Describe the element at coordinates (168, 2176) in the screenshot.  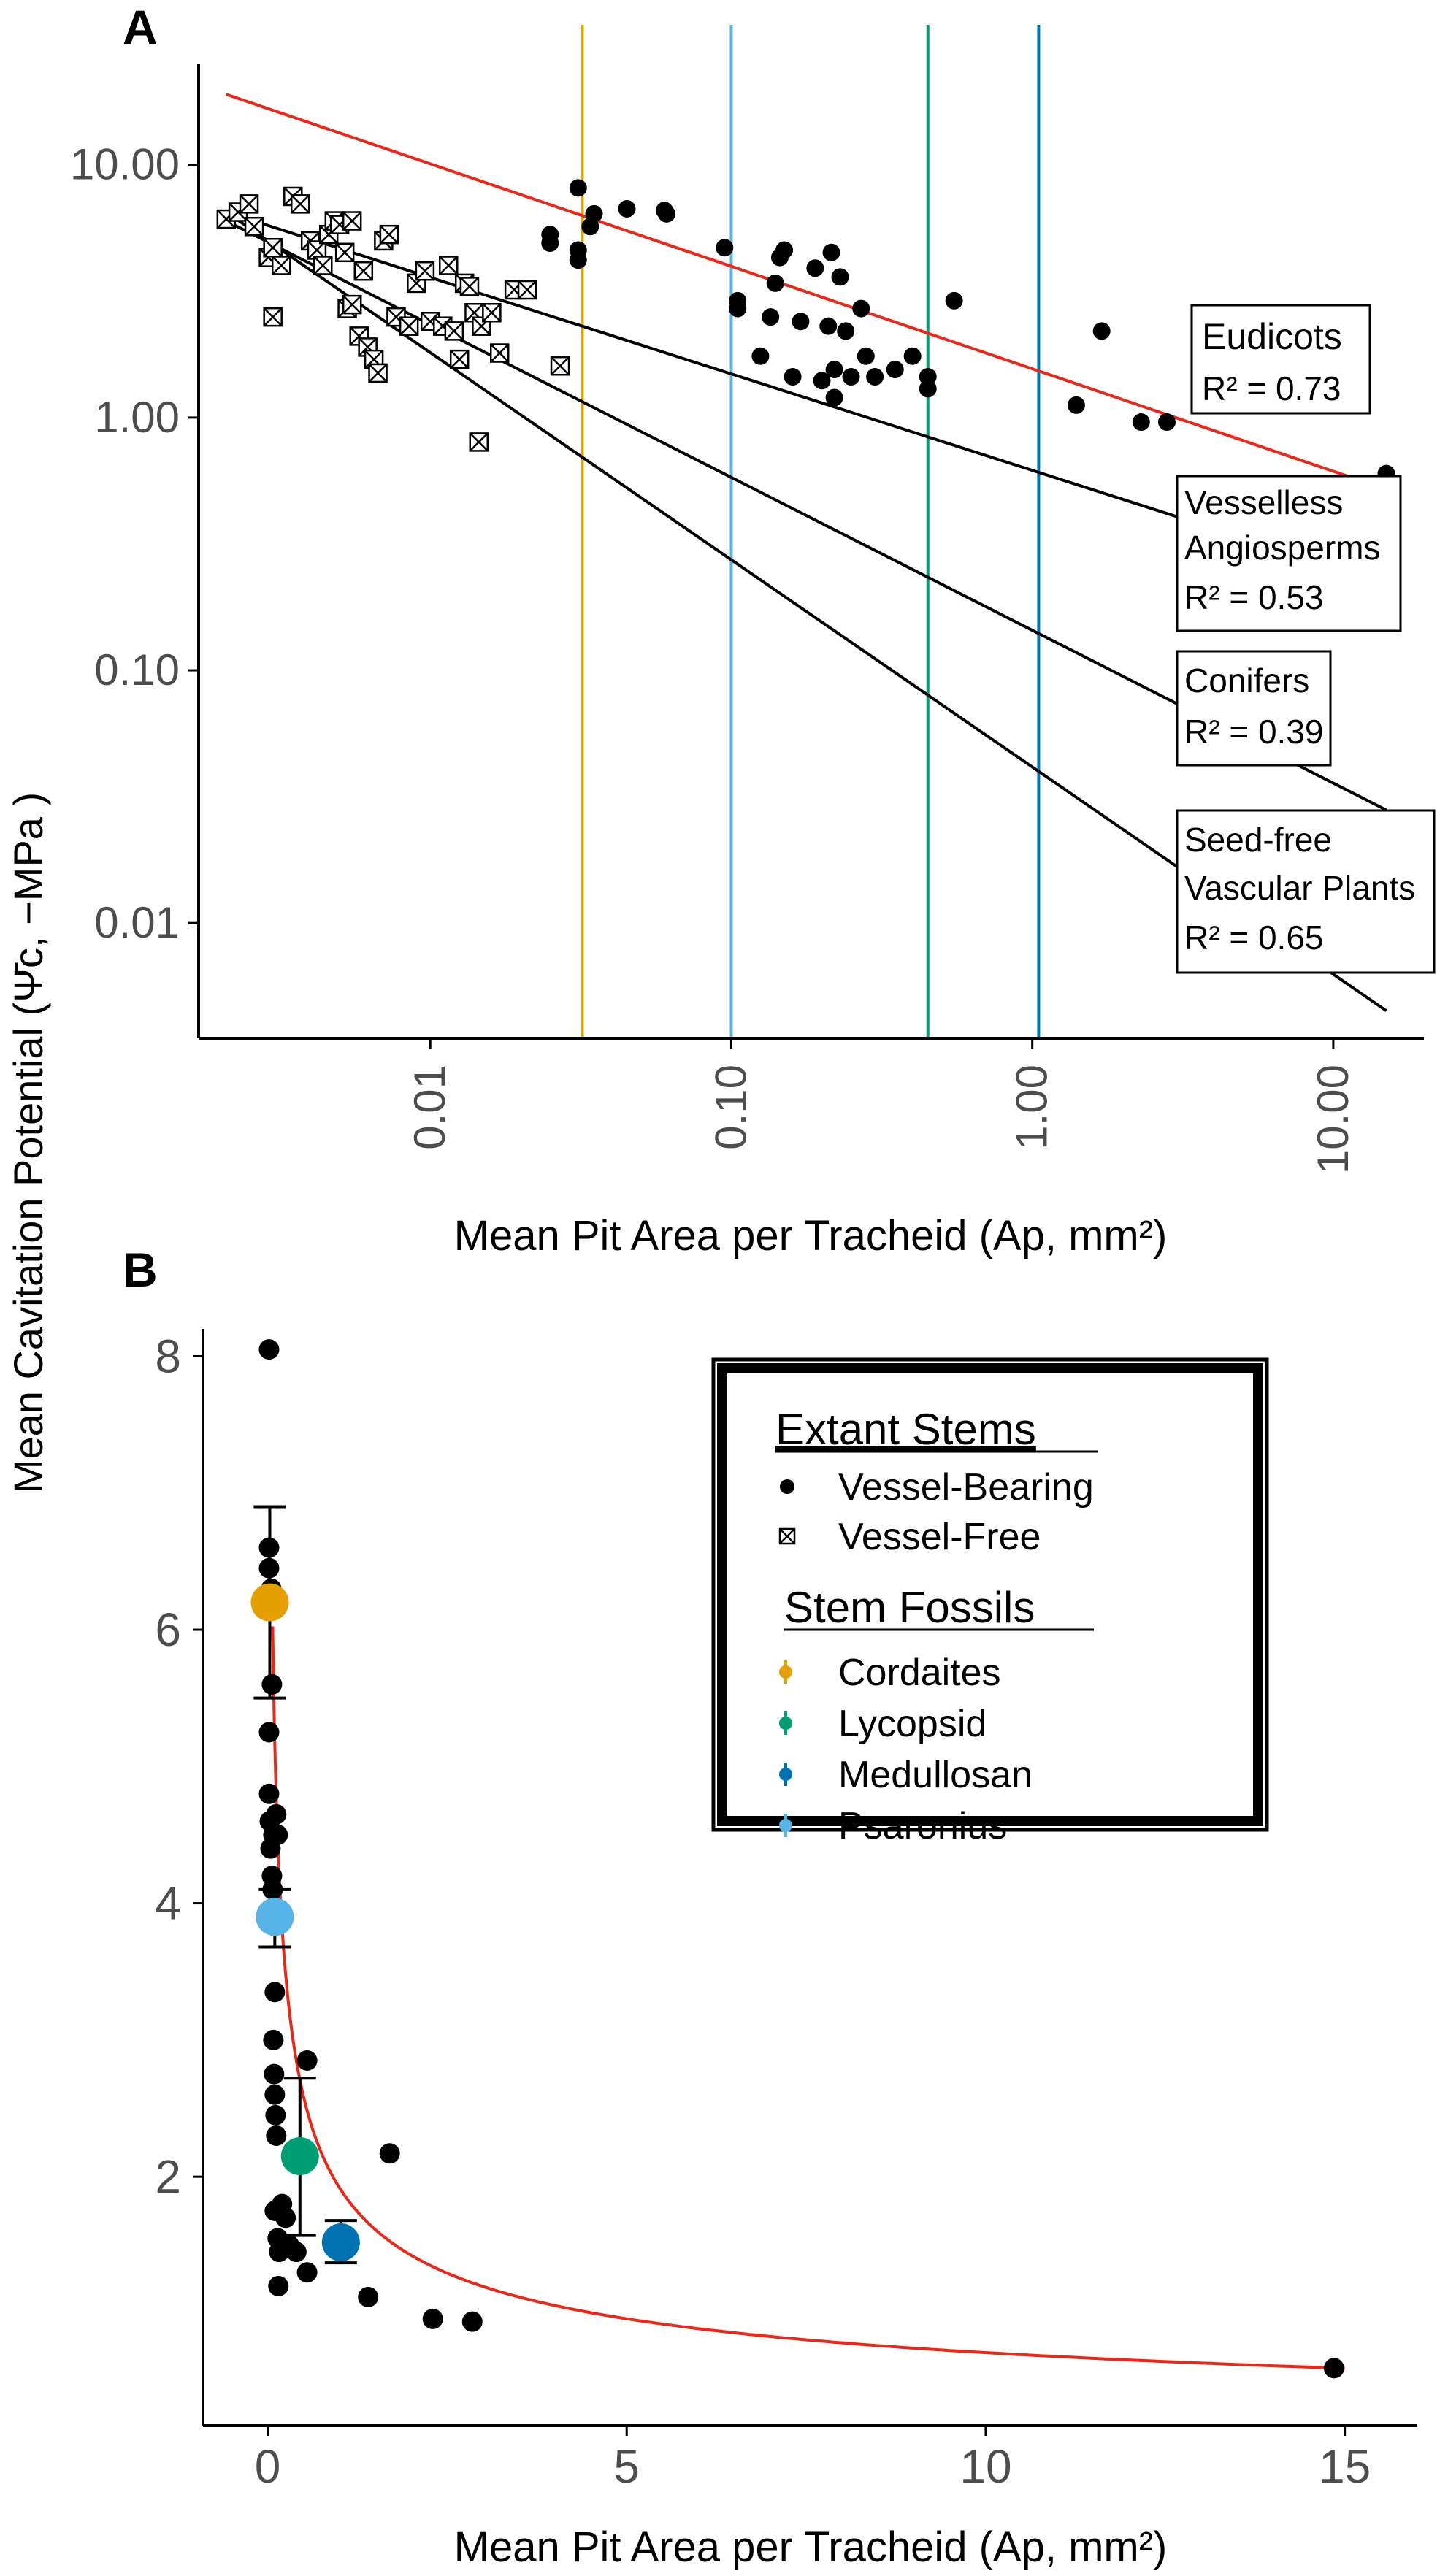
I see `y-tick-label: 2` at that location.